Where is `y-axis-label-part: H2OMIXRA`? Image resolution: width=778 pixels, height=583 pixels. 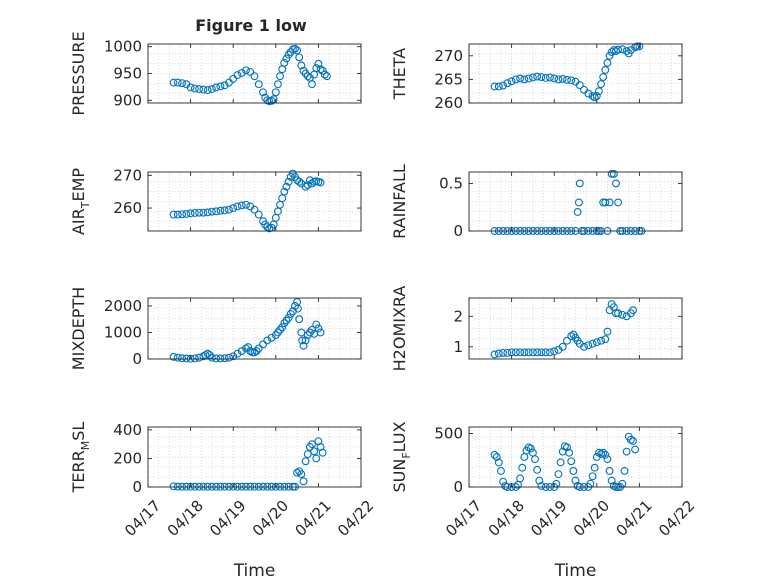
y-axis-label-part: H2OMIXRA is located at coordinates (399, 329).